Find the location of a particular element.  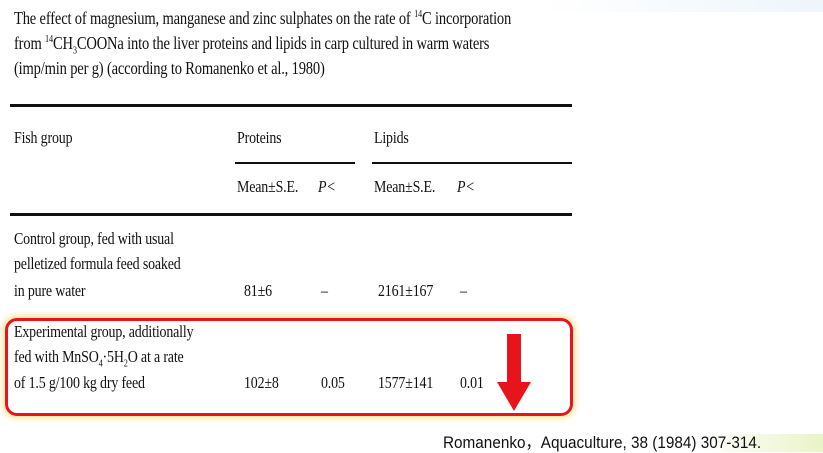

cell-protein-p: 0.05 is located at coordinates (333, 382).